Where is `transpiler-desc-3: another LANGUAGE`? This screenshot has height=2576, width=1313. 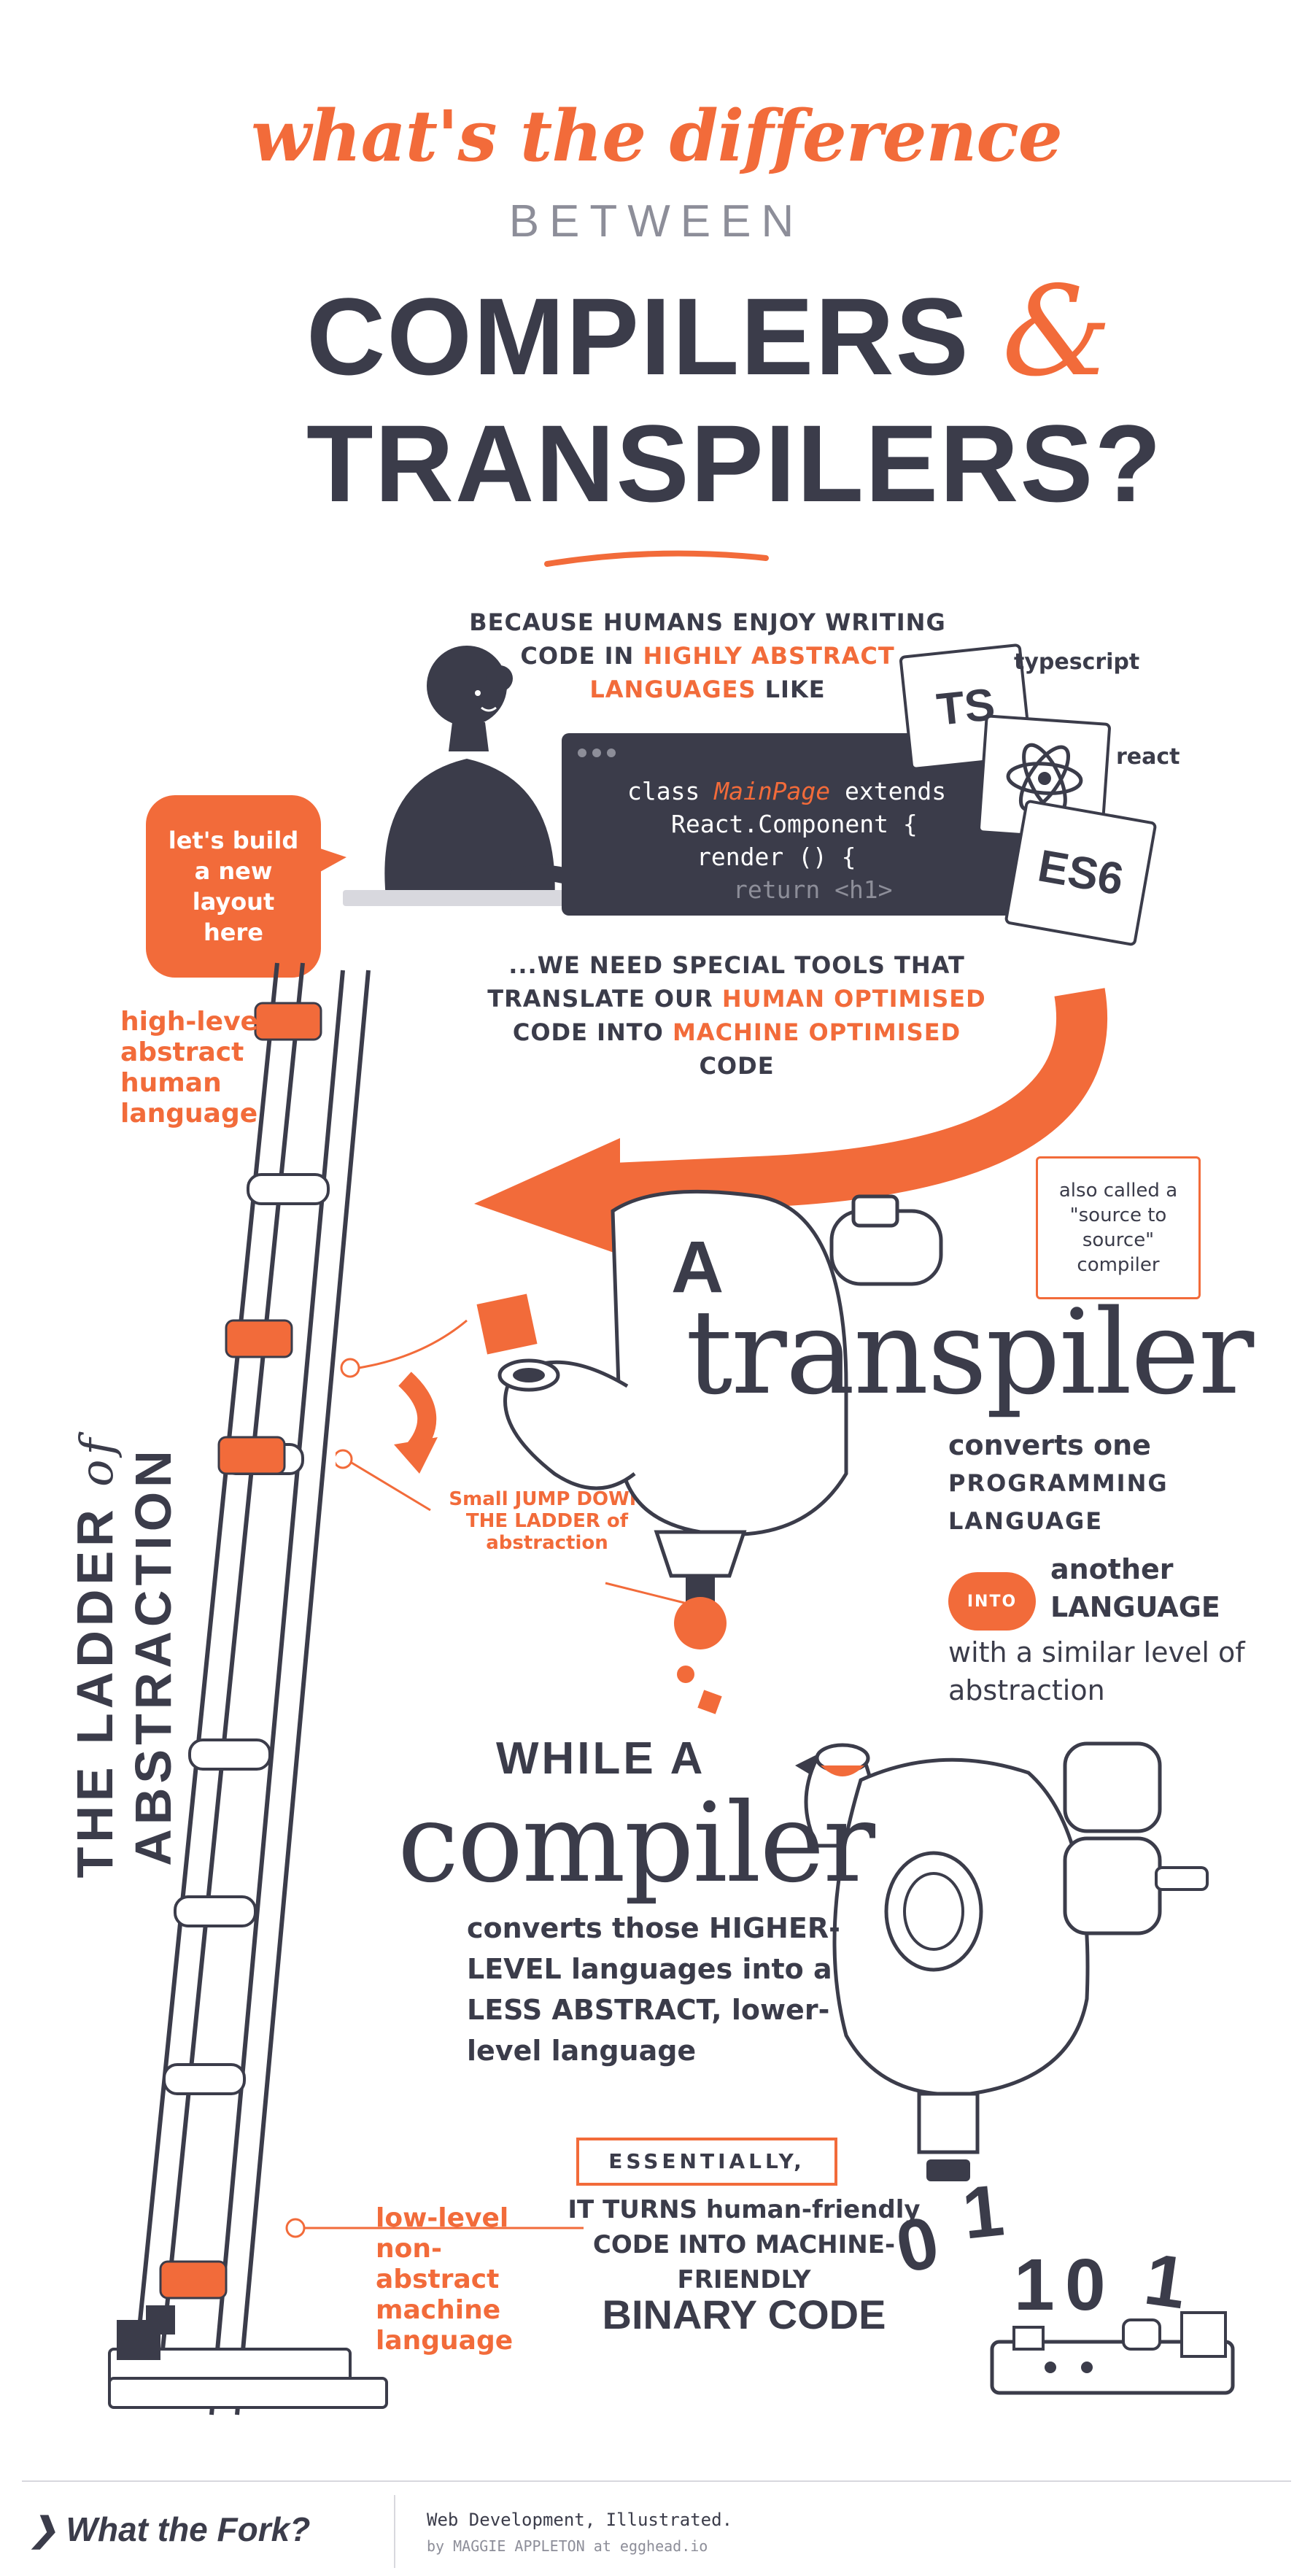 transpiler-desc-3: another LANGUAGE is located at coordinates (1135, 1588).